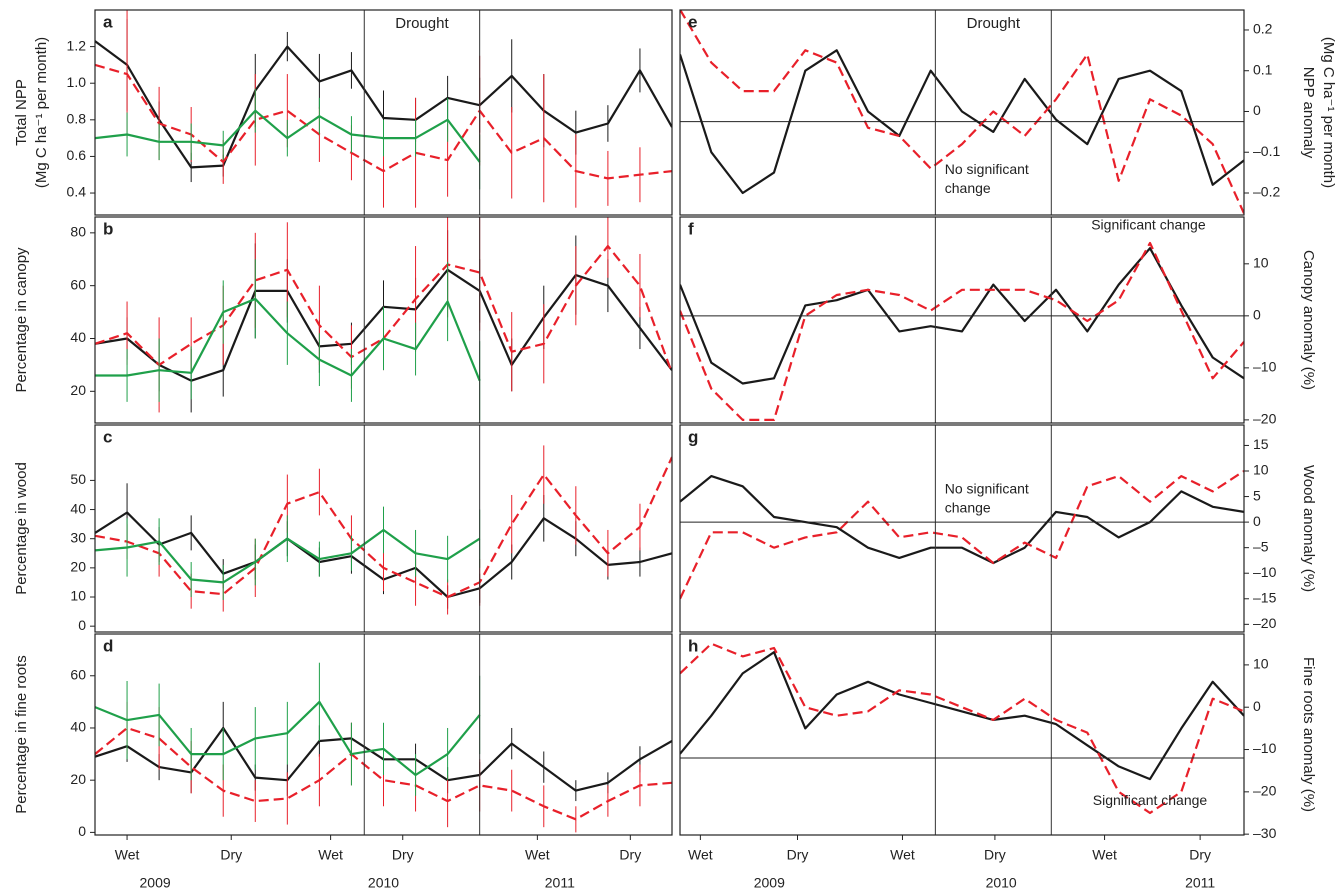 The width and height of the screenshot is (1344, 893). What do you see at coordinates (1308, 528) in the screenshot?
I see `y-axis-label: Wood anomaly (%)` at bounding box center [1308, 528].